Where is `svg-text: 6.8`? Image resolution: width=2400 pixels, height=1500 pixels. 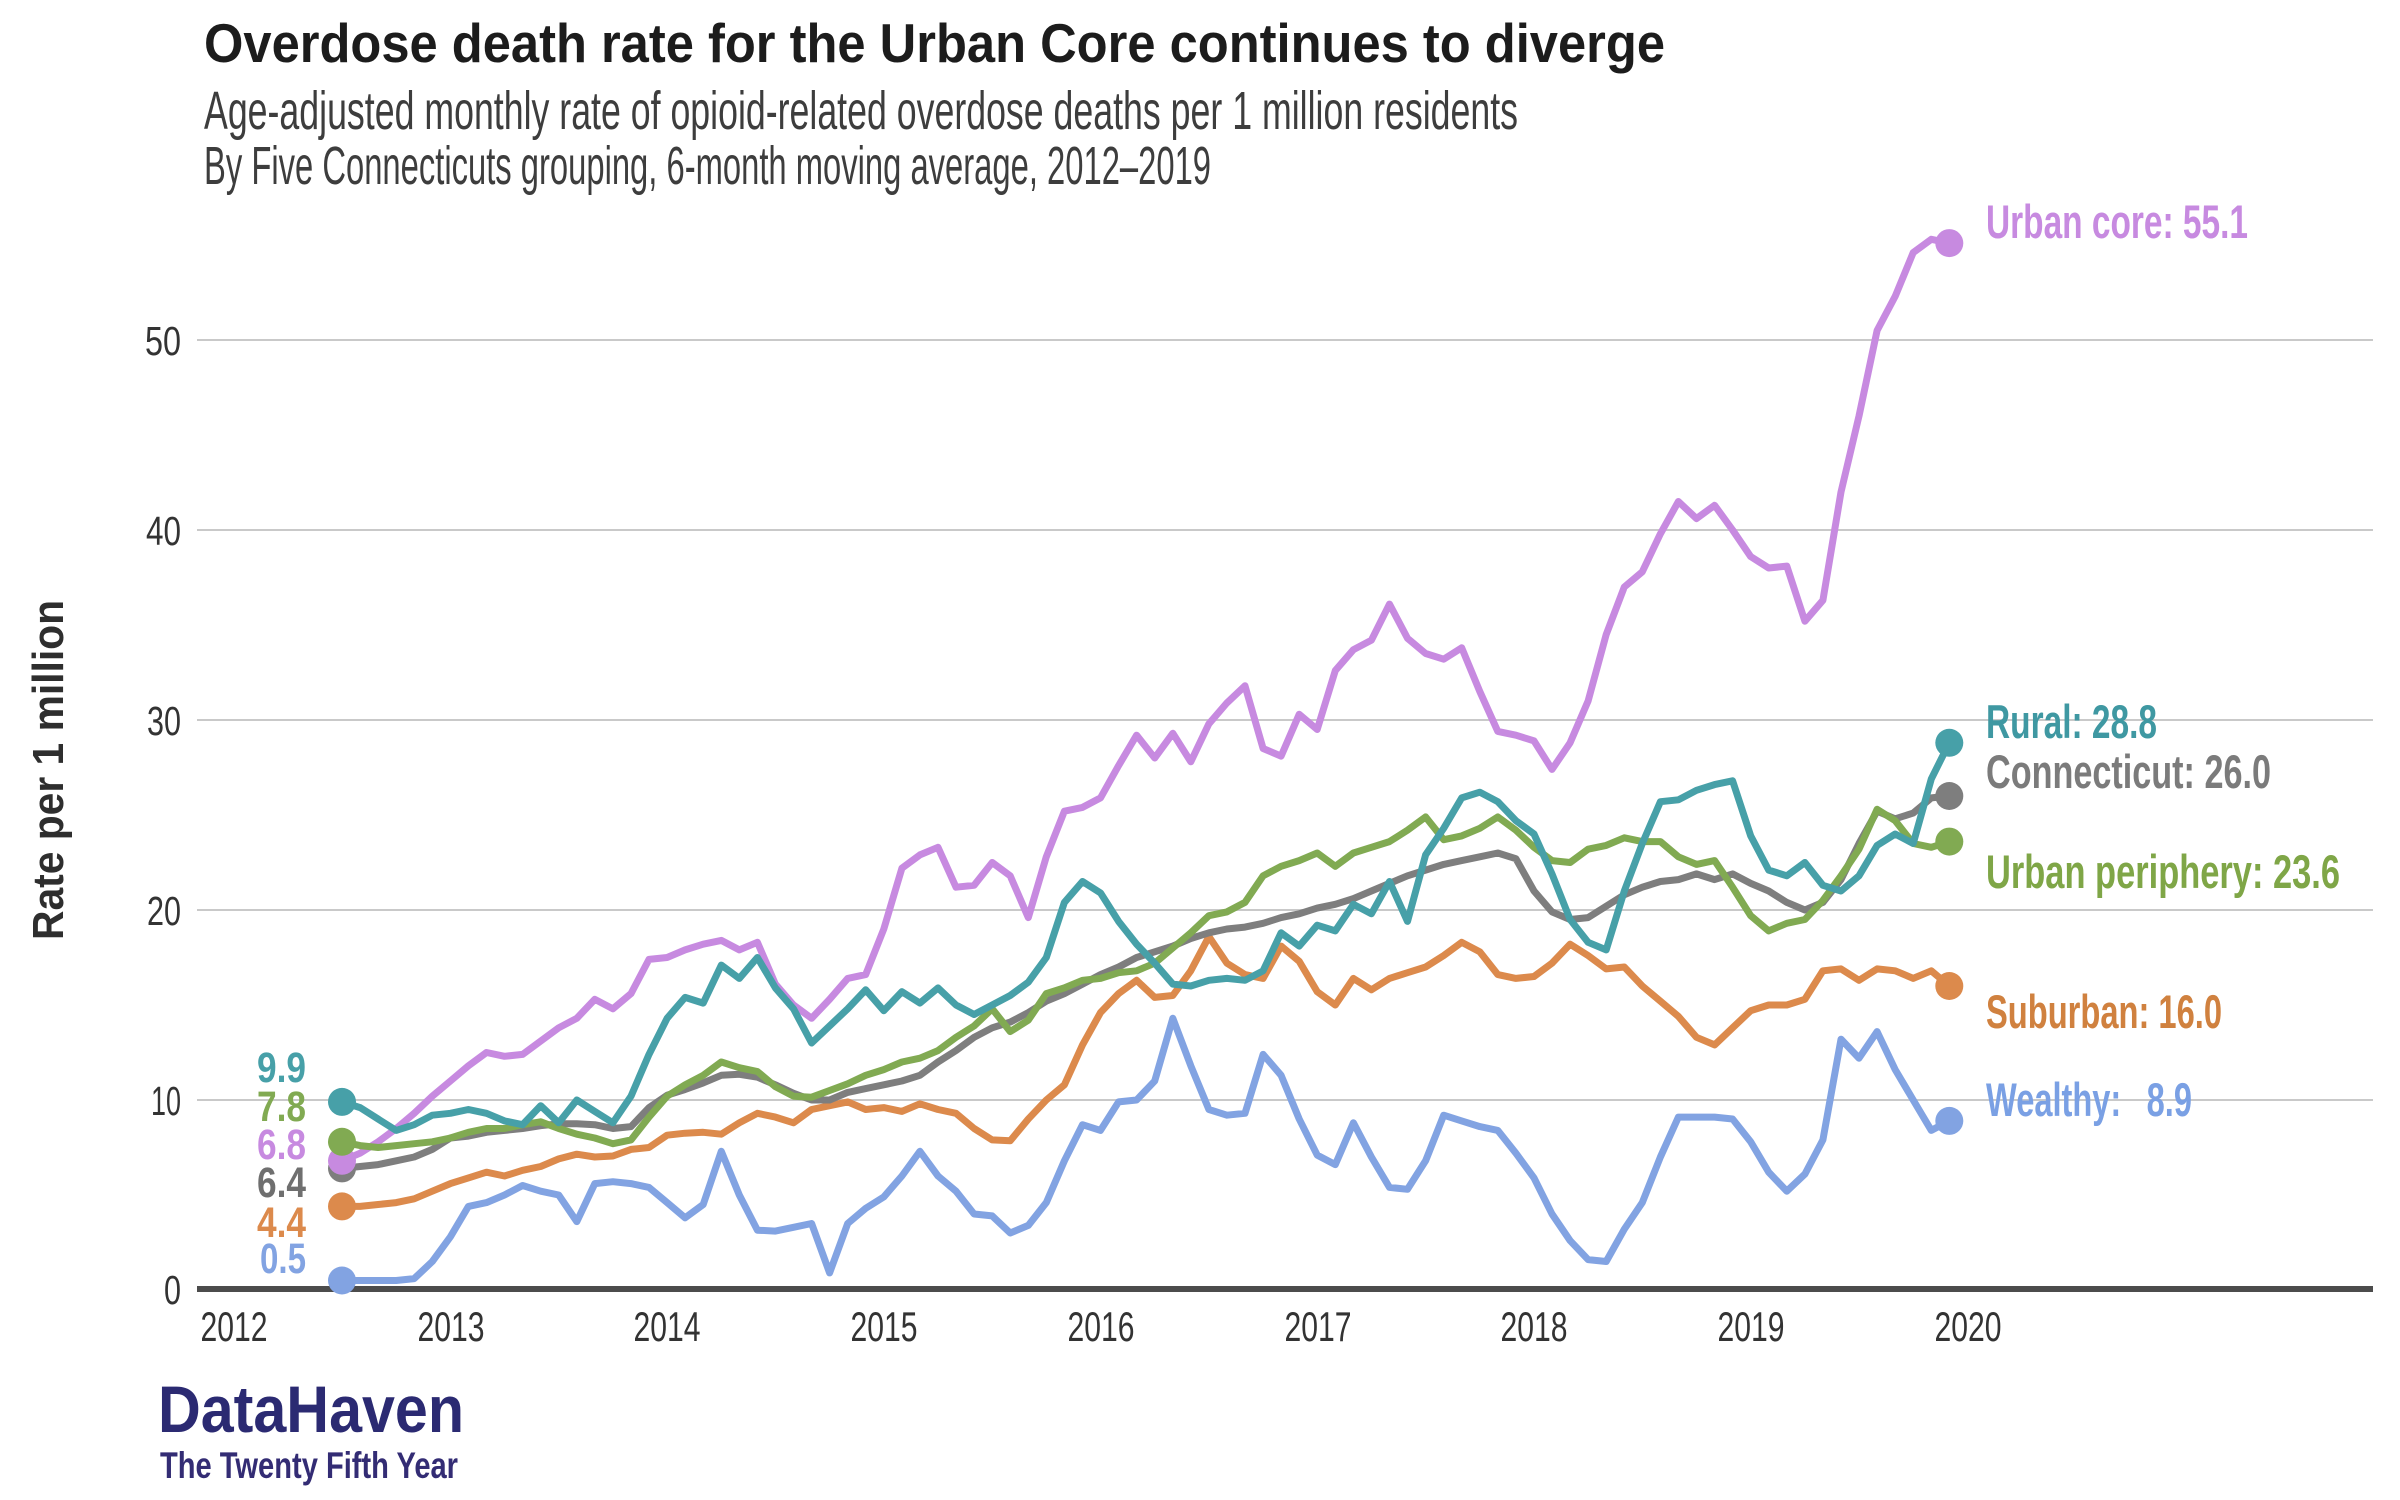
svg-text: 6.8 is located at coordinates (281, 1145).